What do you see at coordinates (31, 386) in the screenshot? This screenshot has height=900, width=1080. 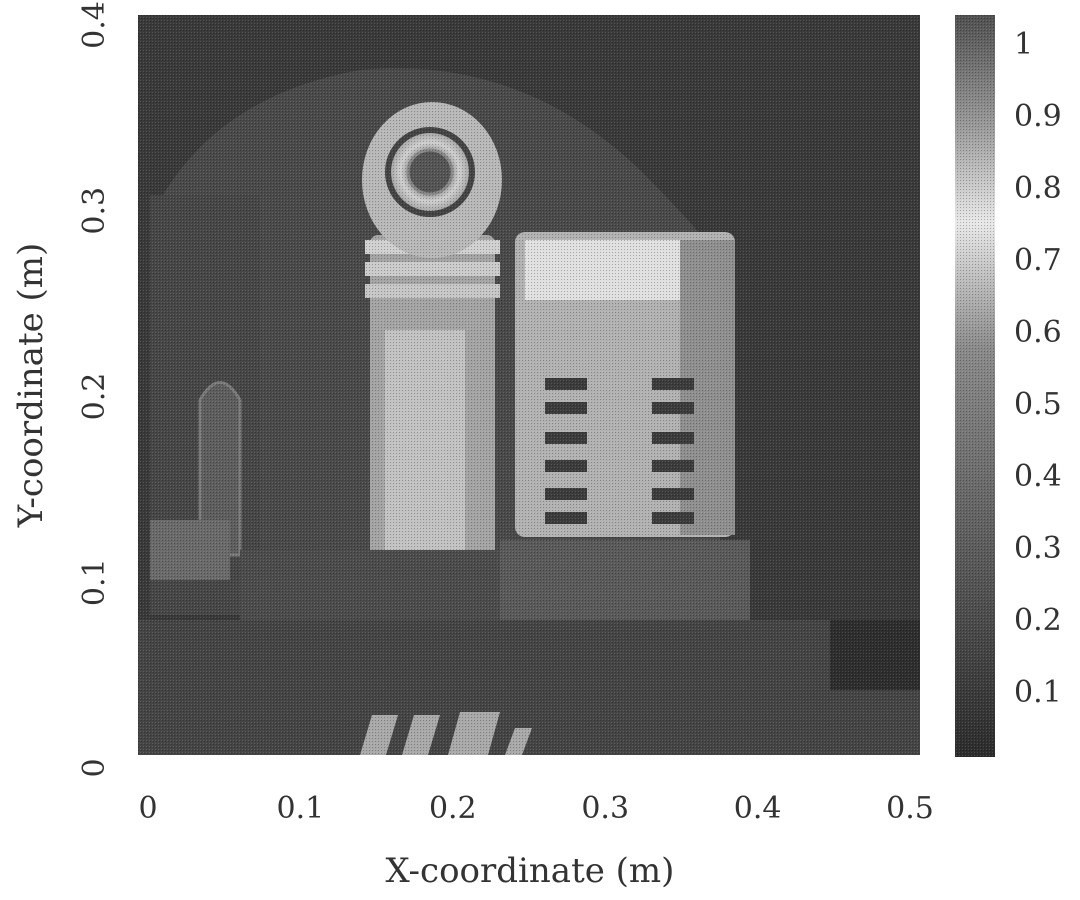 I see `y-axis-label: Y-coordinate (m)` at bounding box center [31, 386].